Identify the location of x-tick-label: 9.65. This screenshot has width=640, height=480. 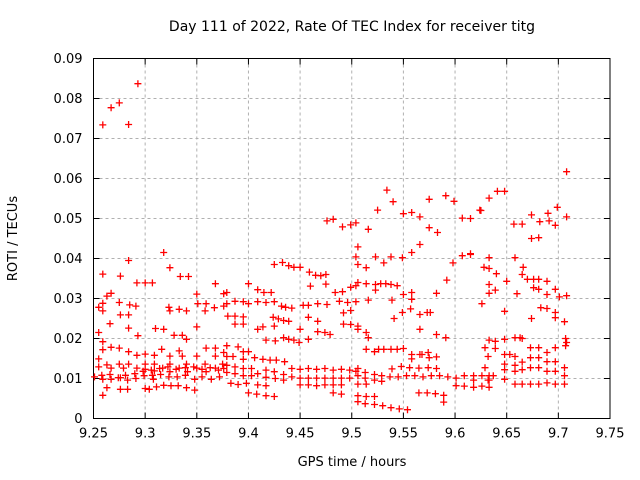
(506, 434).